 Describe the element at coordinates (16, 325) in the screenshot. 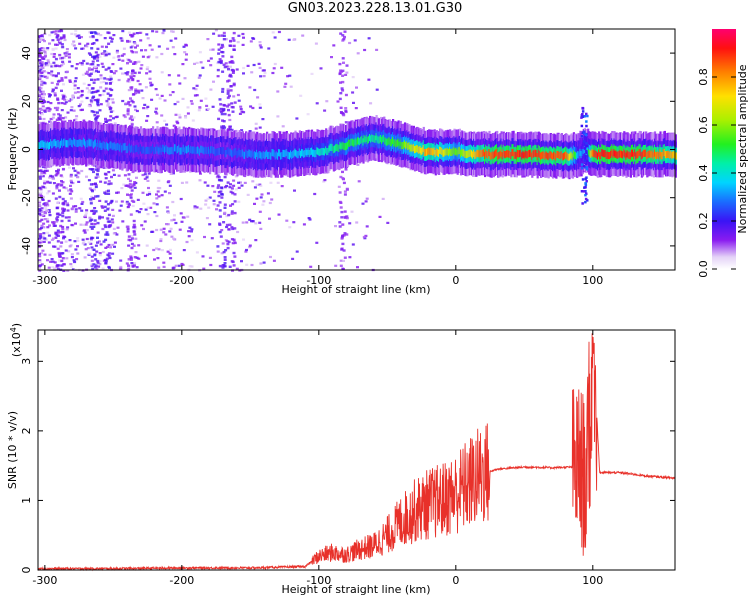

I see `snr-multiplier-close: )` at that location.